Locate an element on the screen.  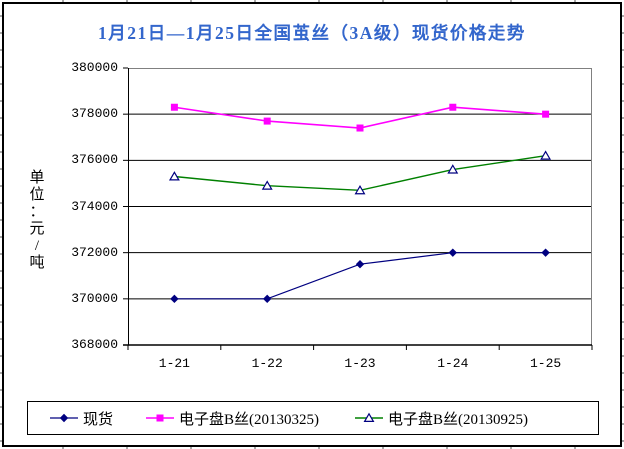
spreadsheet-gridline-stubs-top is located at coordinates (312, 1).